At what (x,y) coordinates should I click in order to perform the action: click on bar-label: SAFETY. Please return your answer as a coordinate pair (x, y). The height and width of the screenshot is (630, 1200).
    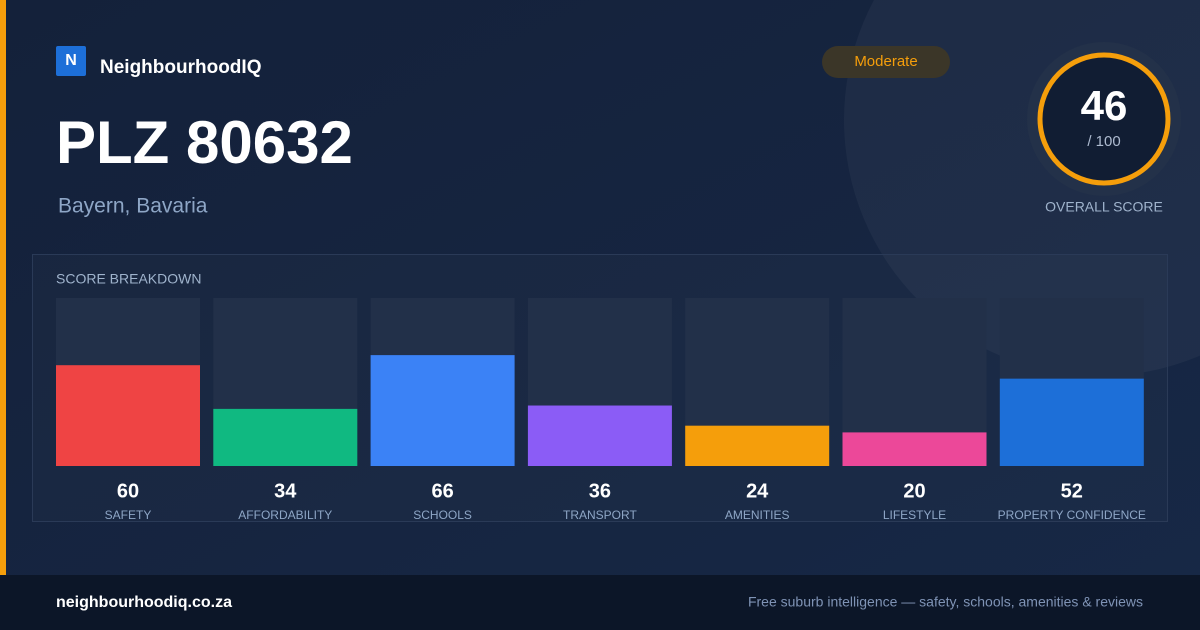
    Looking at the image, I should click on (128, 515).